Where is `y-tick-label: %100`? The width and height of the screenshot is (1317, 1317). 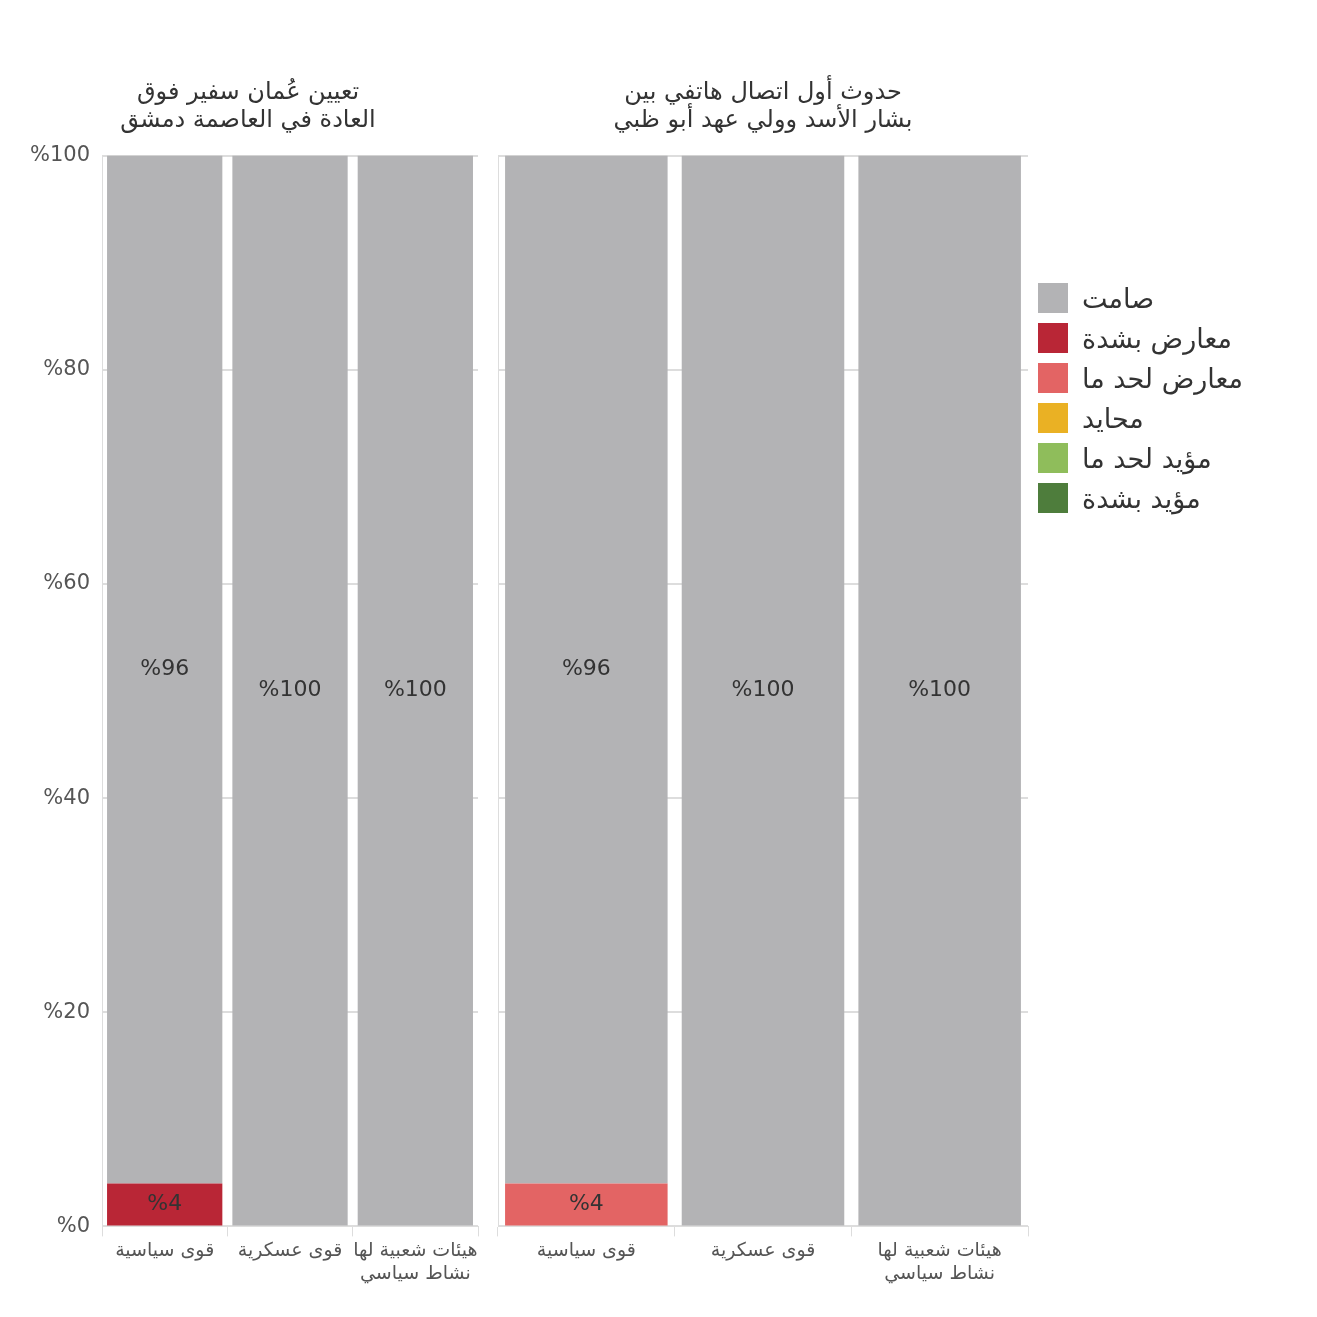 y-tick-label: %100 is located at coordinates (60, 154).